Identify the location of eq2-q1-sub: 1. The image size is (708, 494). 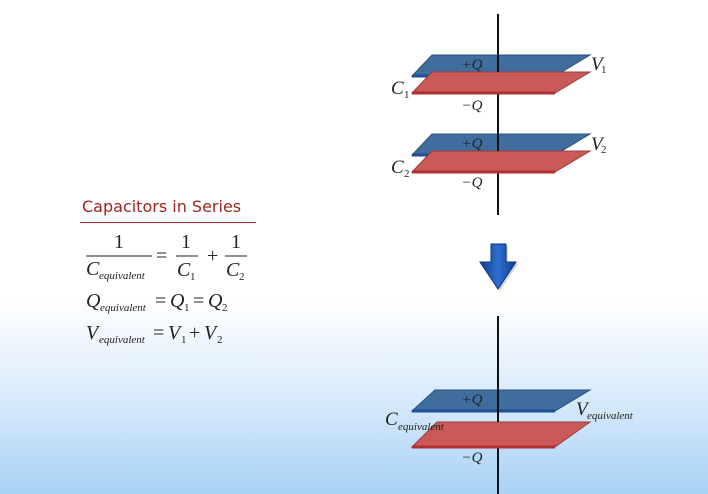
(187, 308).